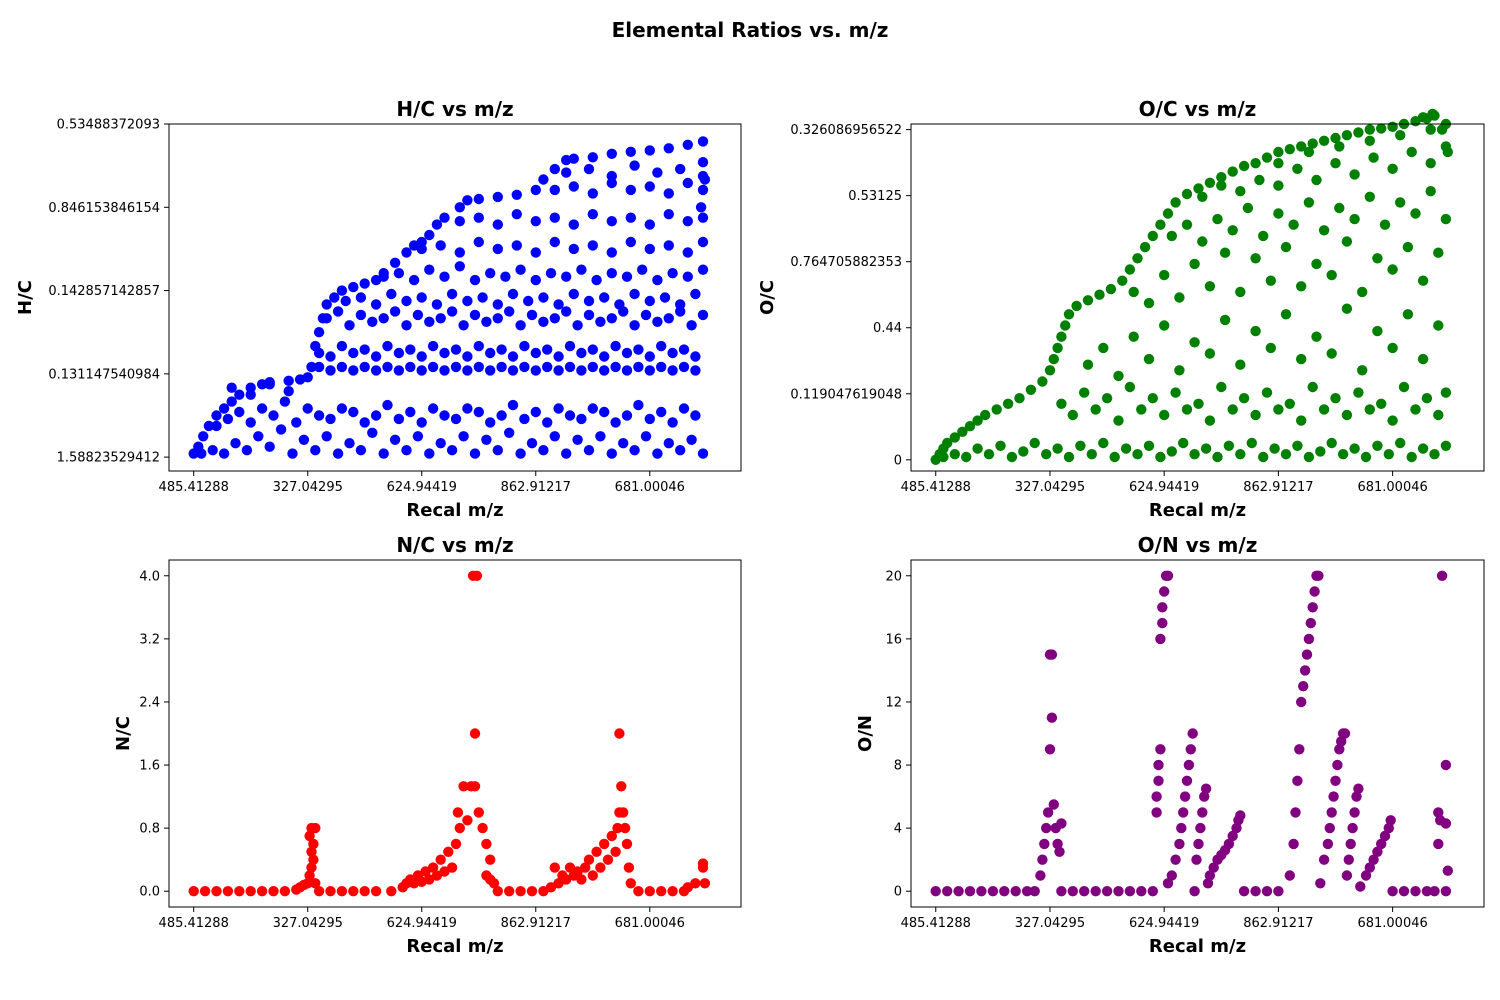  Describe the element at coordinates (149, 702) in the screenshot. I see `y-tick-label: 2.4` at that location.